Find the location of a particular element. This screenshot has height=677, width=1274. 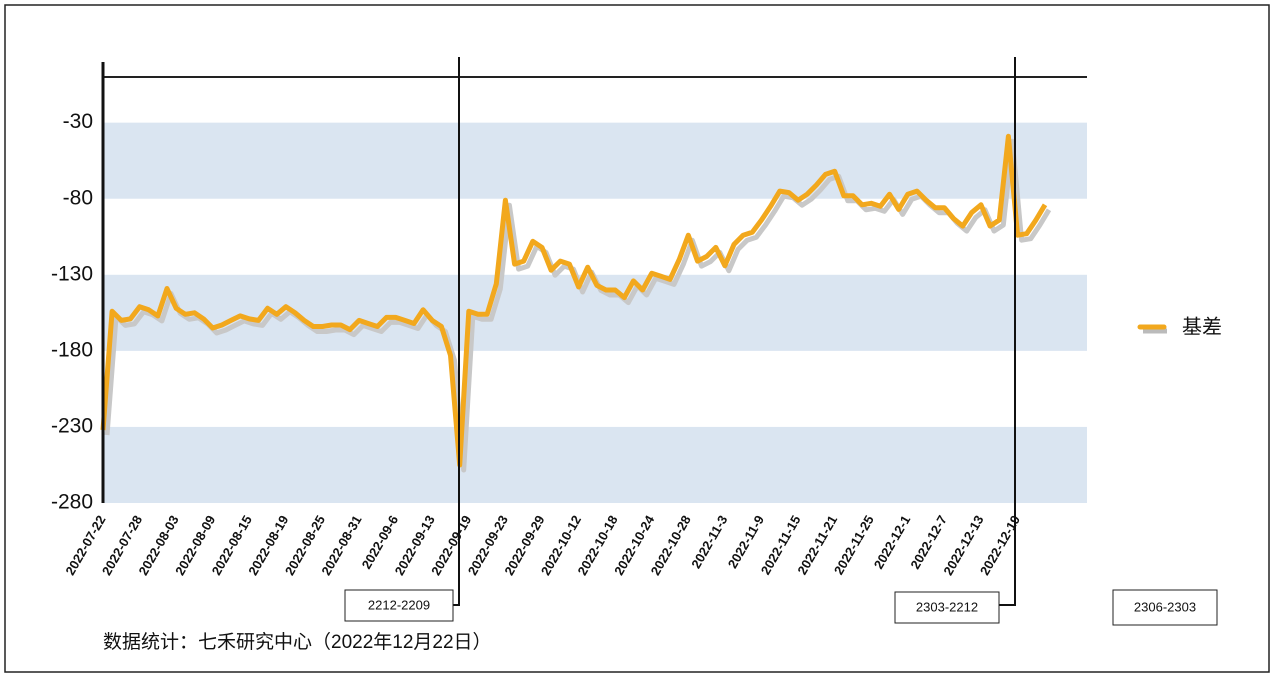

y-tick-label: -180 is located at coordinates (72, 349).